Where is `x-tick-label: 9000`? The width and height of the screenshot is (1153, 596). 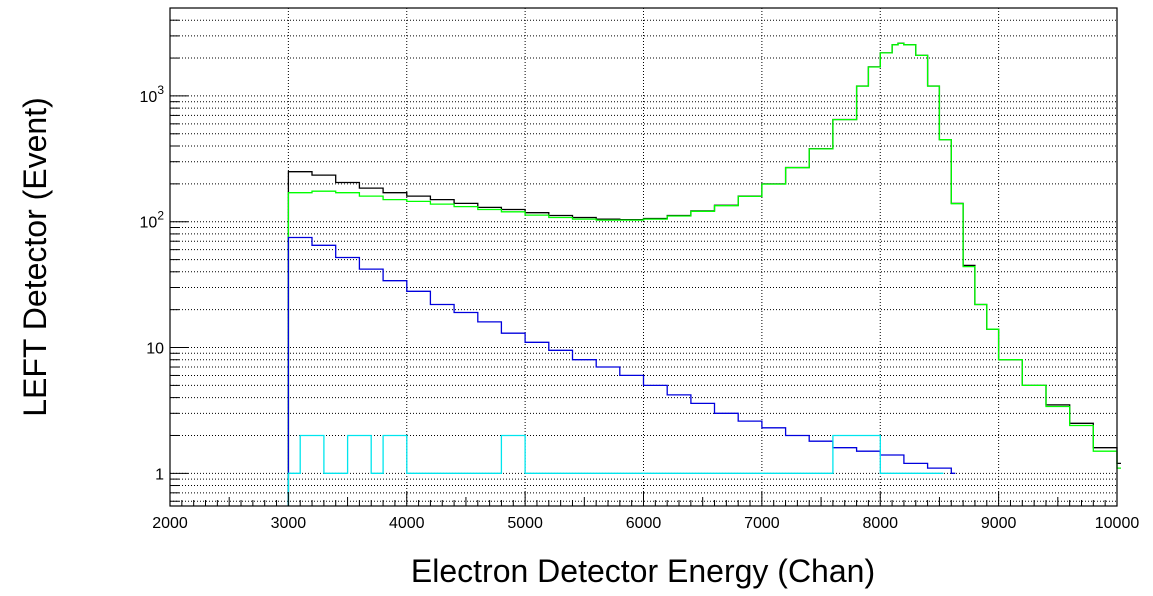 x-tick-label: 9000 is located at coordinates (999, 523).